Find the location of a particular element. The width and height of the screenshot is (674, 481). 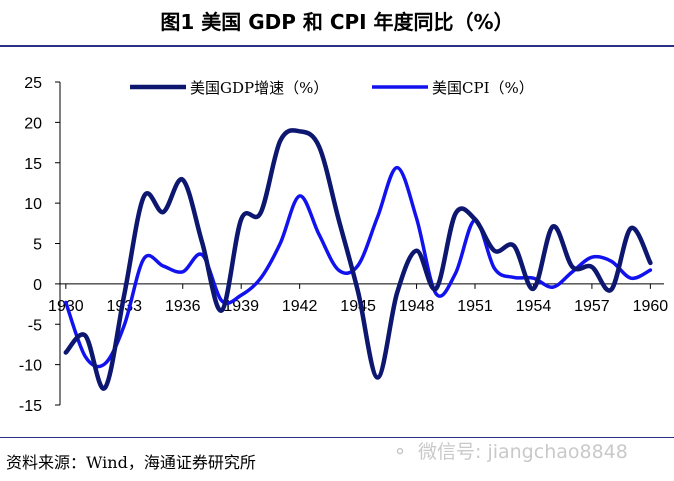

y-tick-label: 5 is located at coordinates (37, 245).